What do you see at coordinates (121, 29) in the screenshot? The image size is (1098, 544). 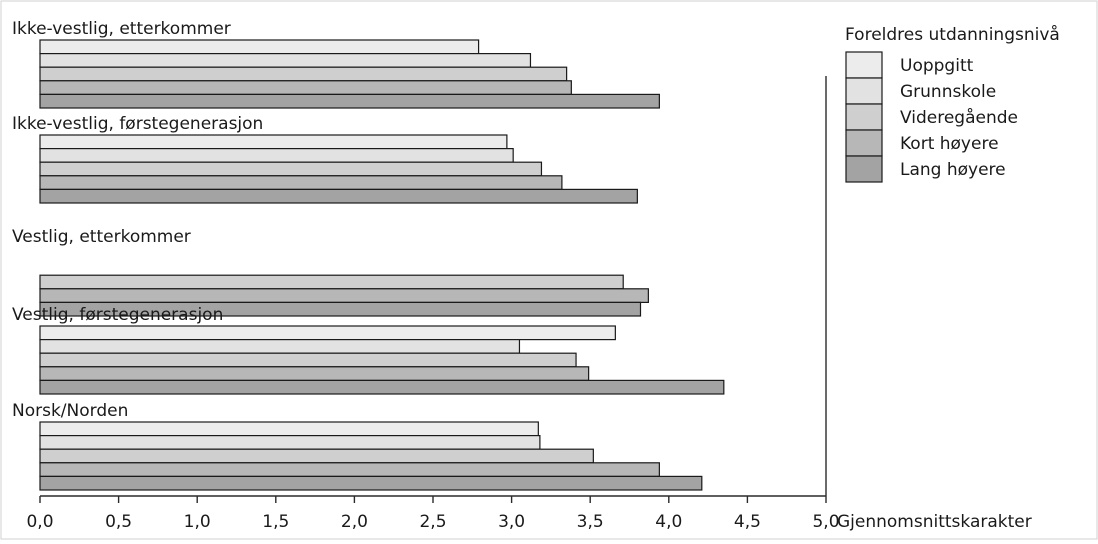 I see `group-label: Ikke-vestlig, etterkommer` at bounding box center [121, 29].